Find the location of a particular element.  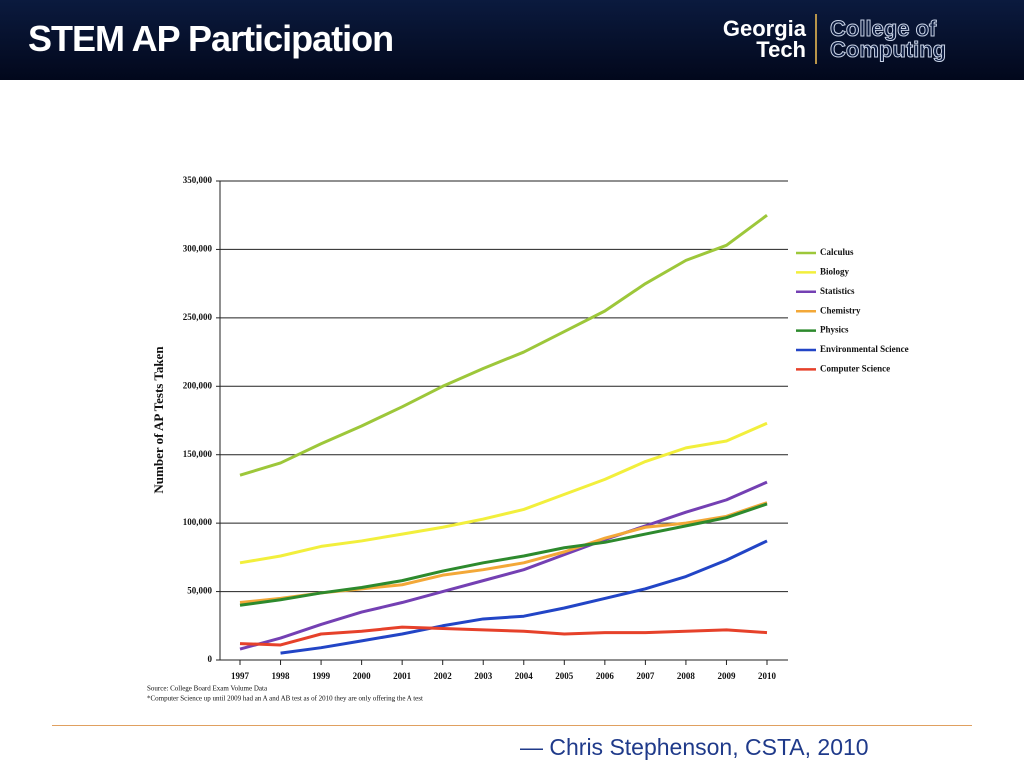

y-tick-label: 150,000 is located at coordinates (198, 454).